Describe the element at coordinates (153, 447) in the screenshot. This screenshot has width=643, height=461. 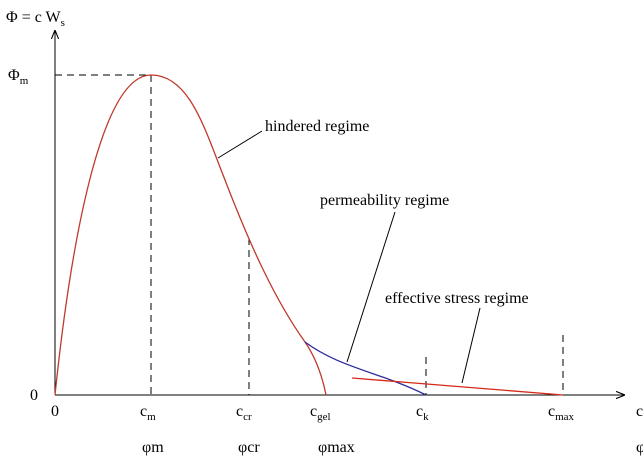
I see `phi-mark-label: φm` at that location.